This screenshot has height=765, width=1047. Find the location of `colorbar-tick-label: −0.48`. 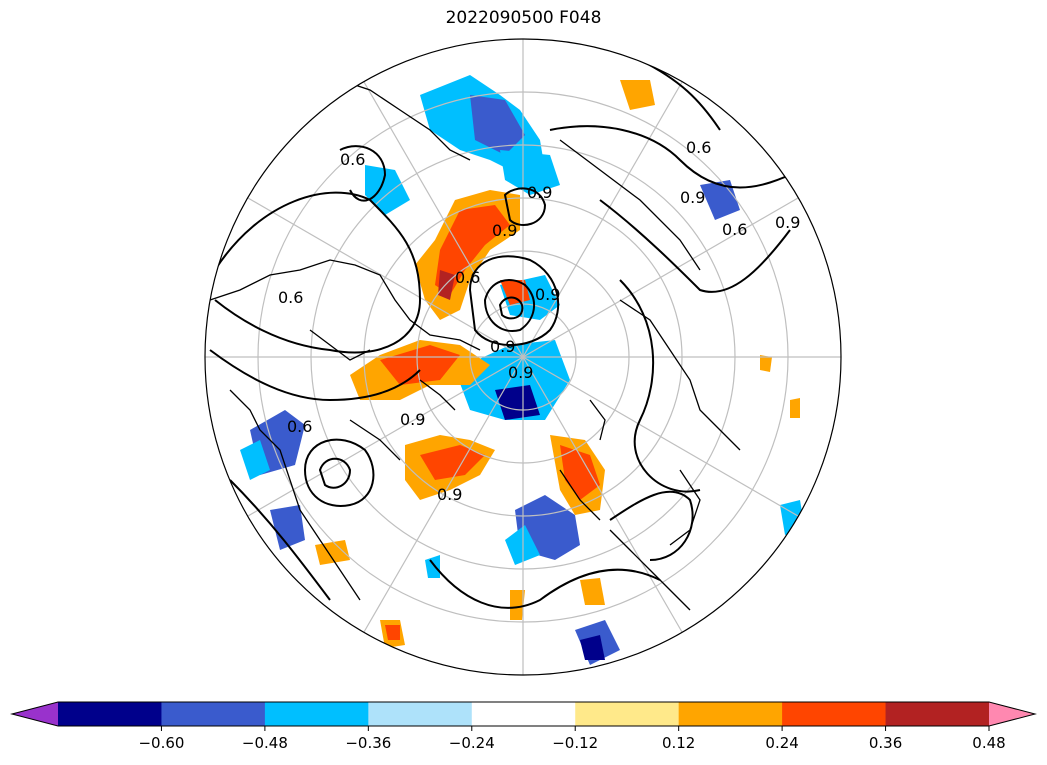

colorbar-tick-label: −0.48 is located at coordinates (265, 743).